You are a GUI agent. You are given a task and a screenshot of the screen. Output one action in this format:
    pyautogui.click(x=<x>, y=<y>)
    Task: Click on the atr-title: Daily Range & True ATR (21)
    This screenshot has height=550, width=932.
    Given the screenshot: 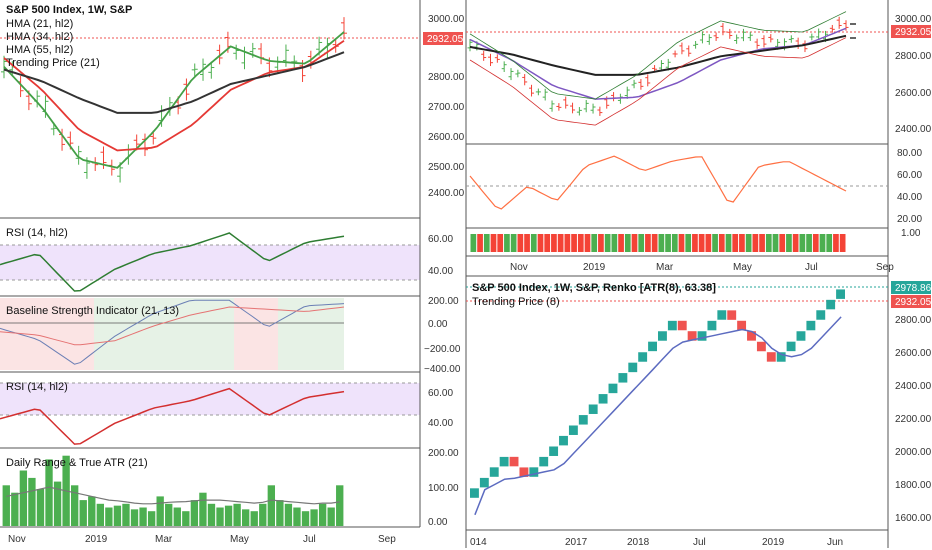 What is the action you would take?
    pyautogui.click(x=77, y=463)
    